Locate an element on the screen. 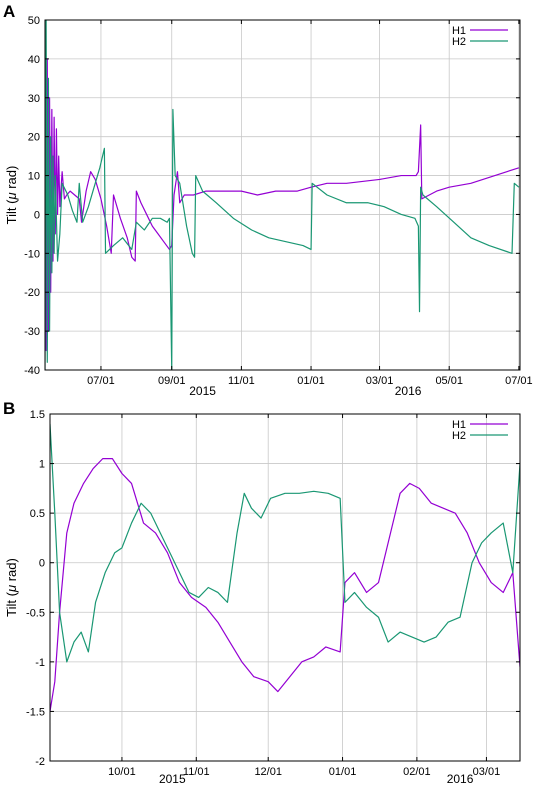  x-tick-label: 05/01 is located at coordinates (449, 381).